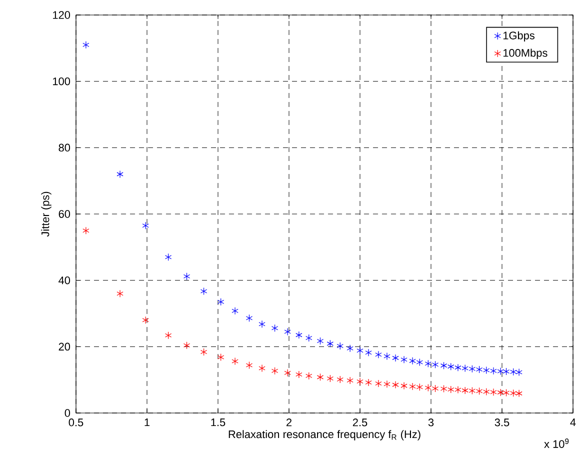 Image resolution: width=577 pixels, height=474 pixels. I want to click on x-tick-label: 1.5, so click(218, 422).